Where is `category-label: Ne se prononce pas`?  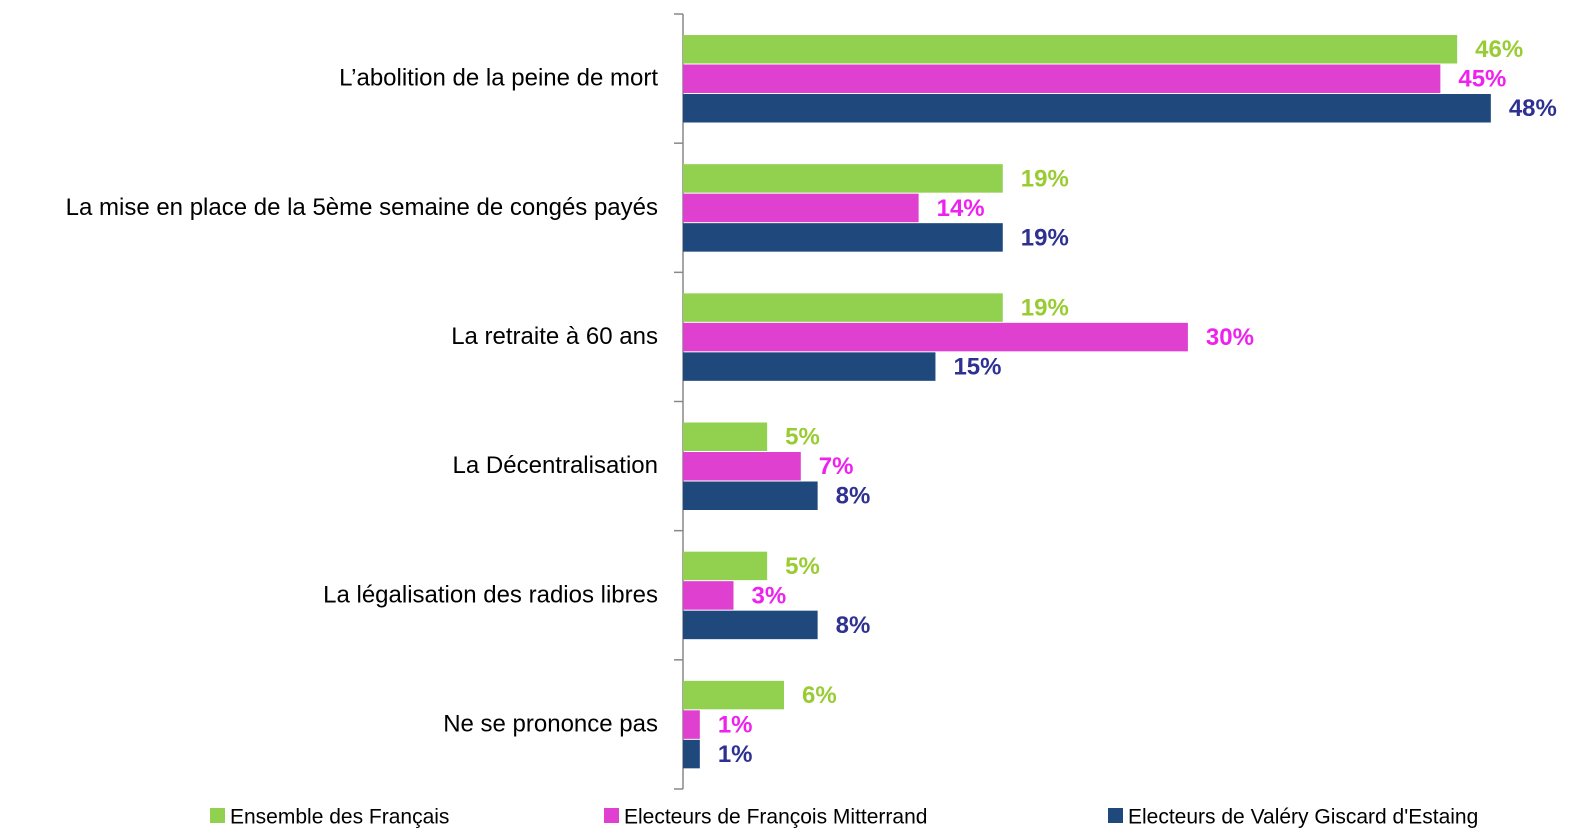
category-label: Ne se prononce pas is located at coordinates (550, 723).